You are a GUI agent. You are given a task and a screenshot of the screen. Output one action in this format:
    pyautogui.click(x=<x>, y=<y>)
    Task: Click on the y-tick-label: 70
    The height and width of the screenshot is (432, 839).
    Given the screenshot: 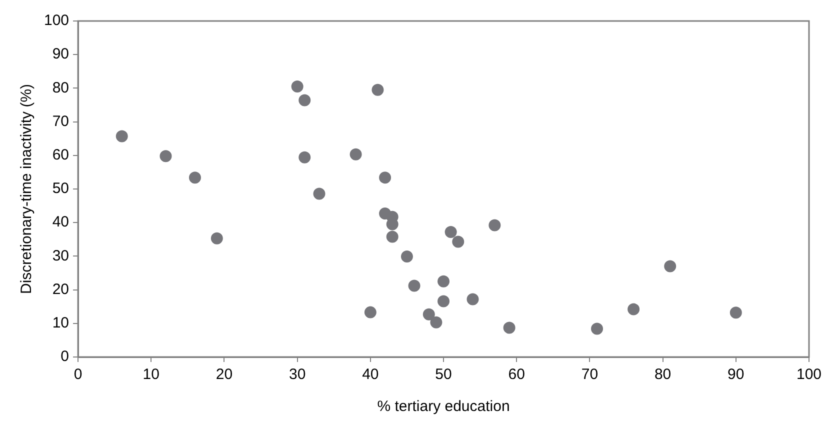 What is the action you would take?
    pyautogui.click(x=61, y=121)
    